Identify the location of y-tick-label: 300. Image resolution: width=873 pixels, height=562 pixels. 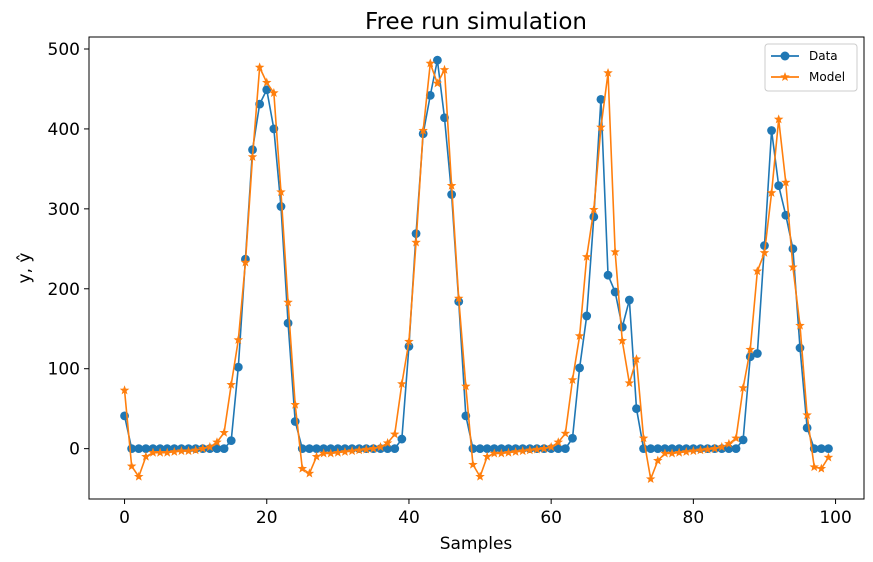
(64, 210).